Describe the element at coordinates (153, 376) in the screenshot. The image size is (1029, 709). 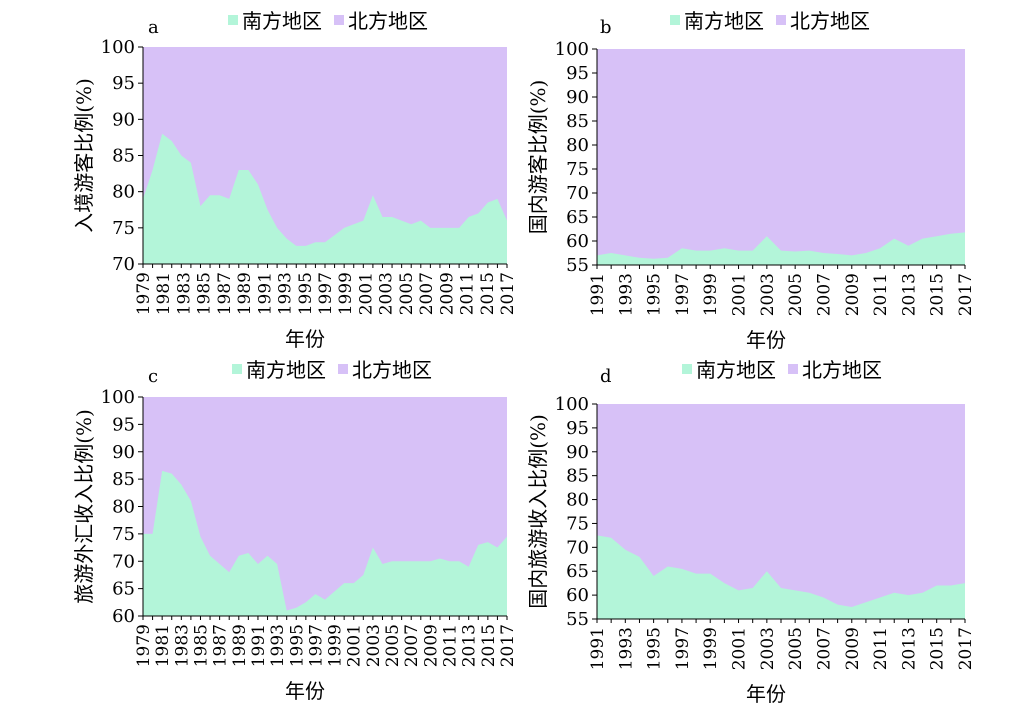
I see `panel-label: c` at that location.